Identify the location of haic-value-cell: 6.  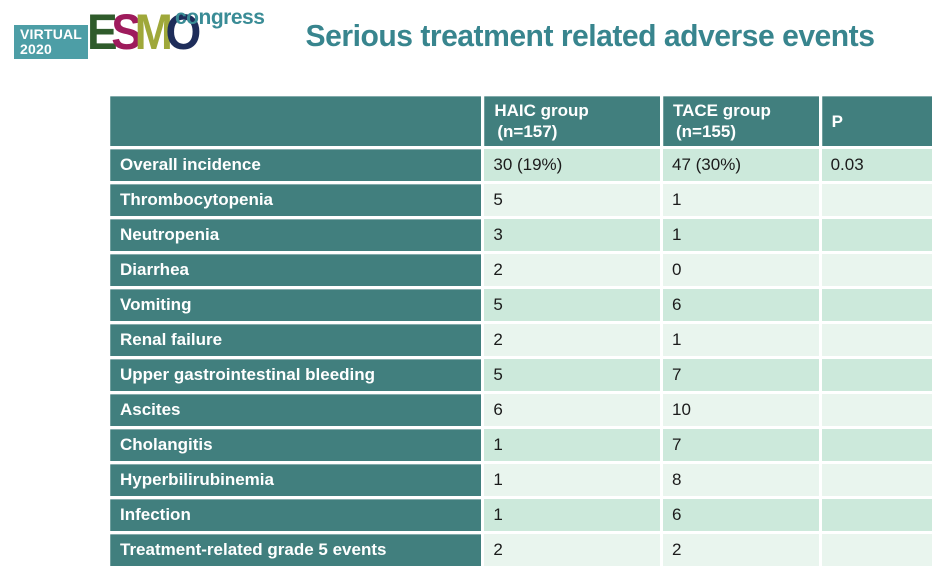
(572, 410).